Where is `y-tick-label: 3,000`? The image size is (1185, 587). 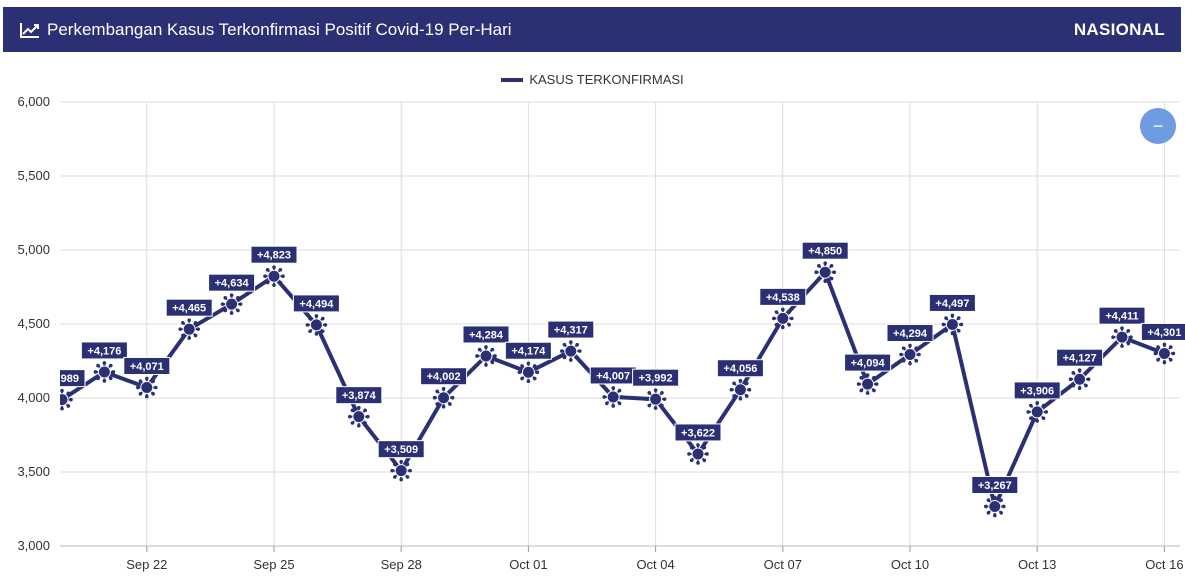
y-tick-label: 3,000 is located at coordinates (33, 545).